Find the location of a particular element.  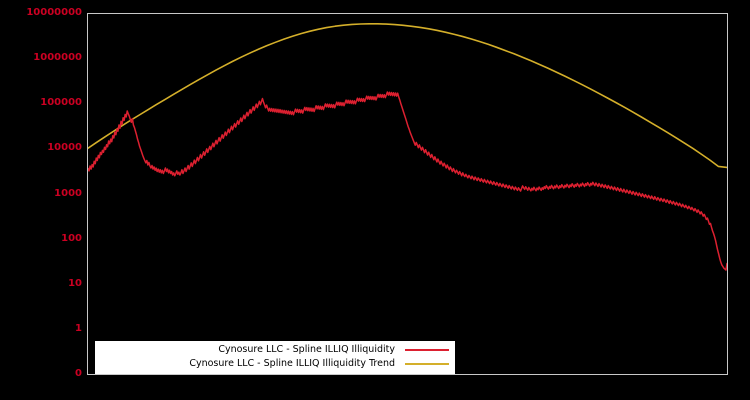

y-tick-100000: 100000 is located at coordinates (61, 102).